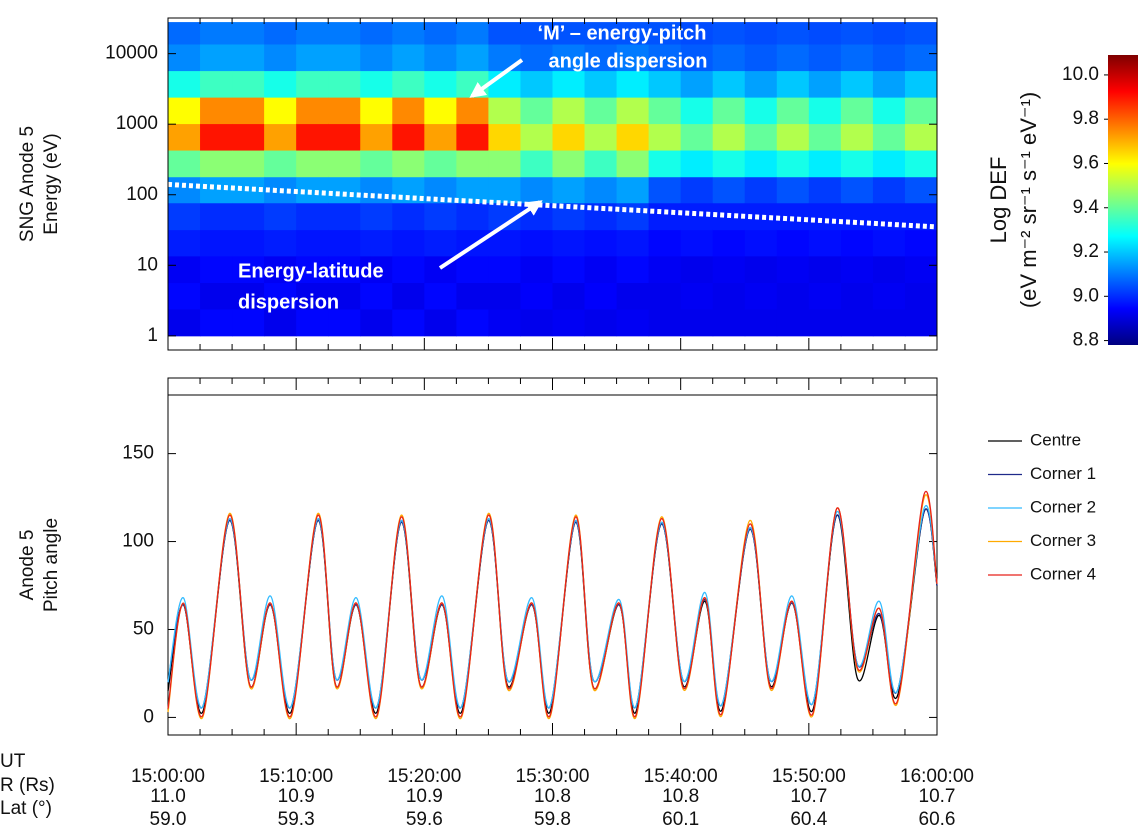 This screenshot has width=1138, height=837. Describe the element at coordinates (1028, 200) in the screenshot. I see `colorbar-label: (eV m⁻² sr⁻¹ s⁻¹ eV⁻¹)` at that location.